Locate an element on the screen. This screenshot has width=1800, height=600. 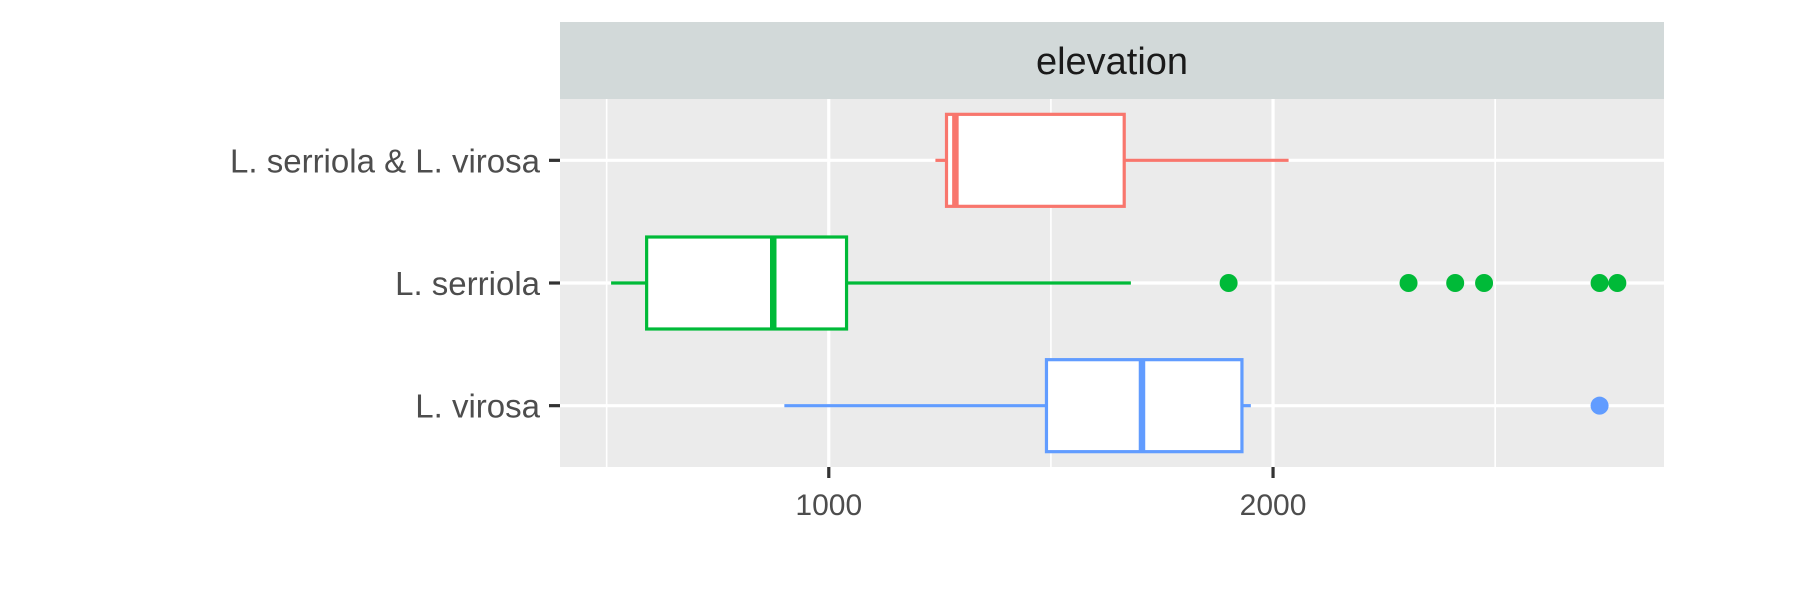
facet-strip is located at coordinates (1112, 60).